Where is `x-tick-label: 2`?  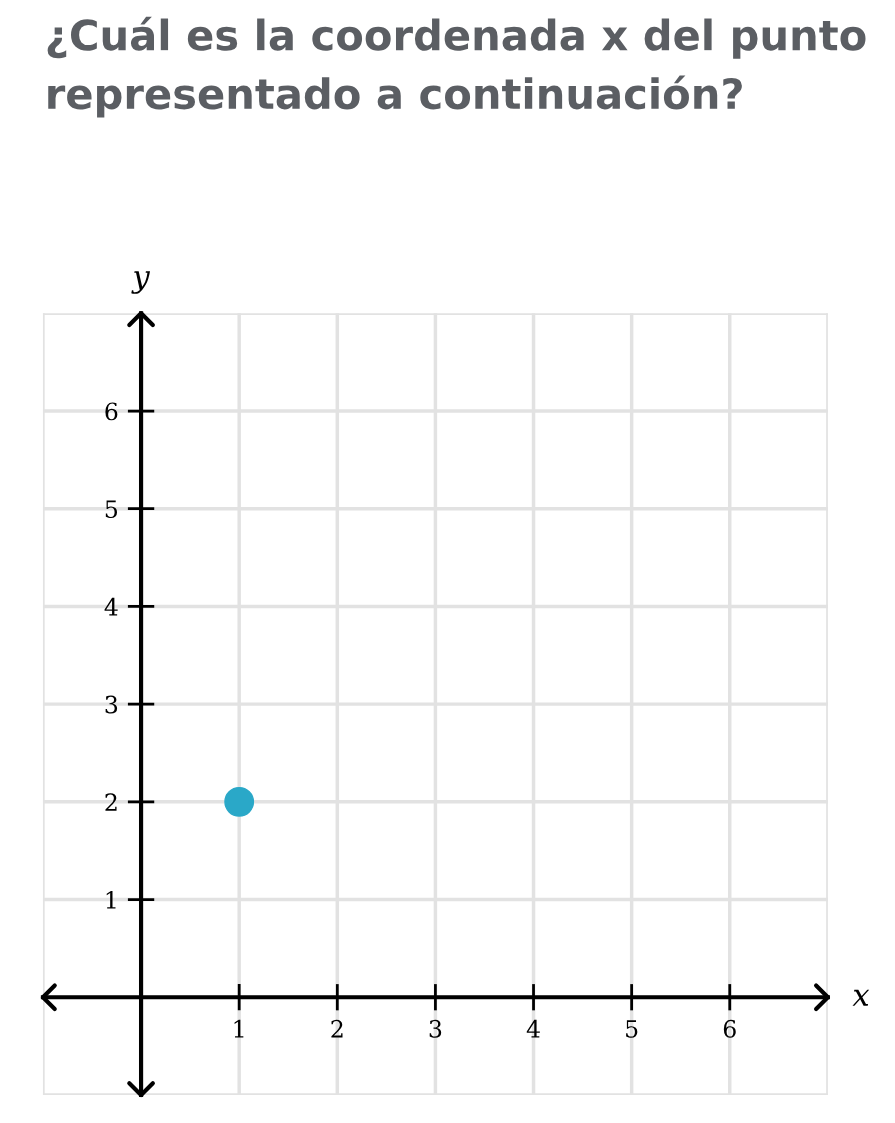 x-tick-label: 2 is located at coordinates (337, 1028).